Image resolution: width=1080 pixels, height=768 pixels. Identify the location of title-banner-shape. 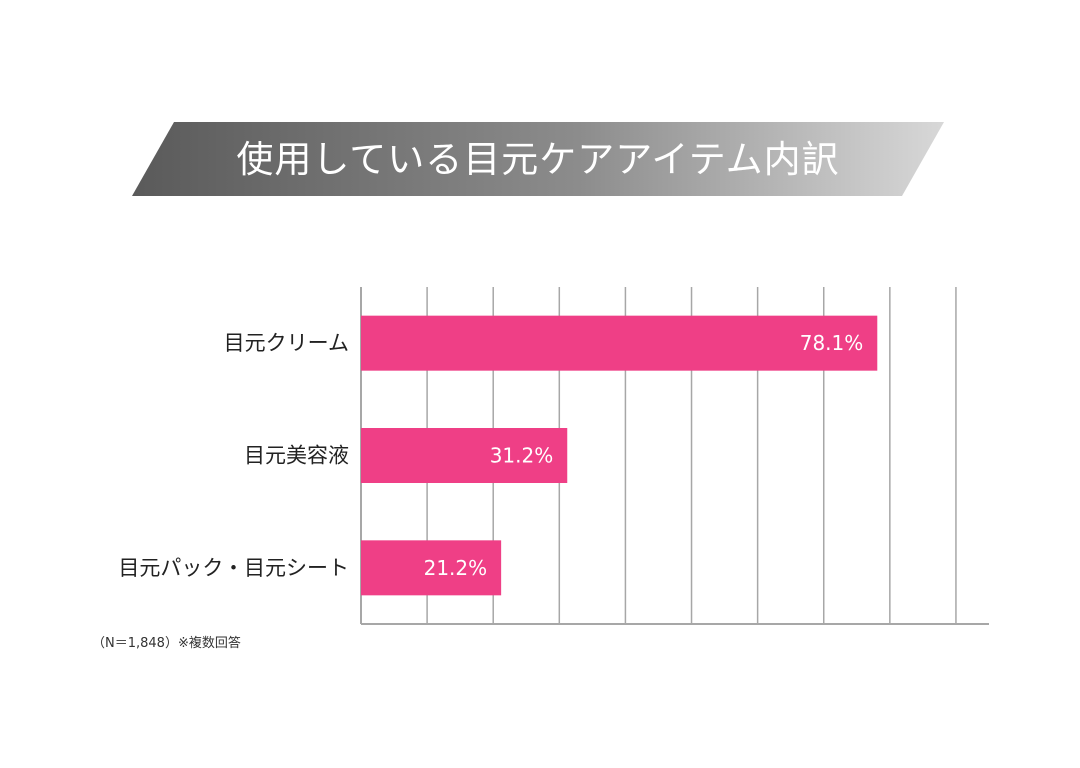
(538, 159).